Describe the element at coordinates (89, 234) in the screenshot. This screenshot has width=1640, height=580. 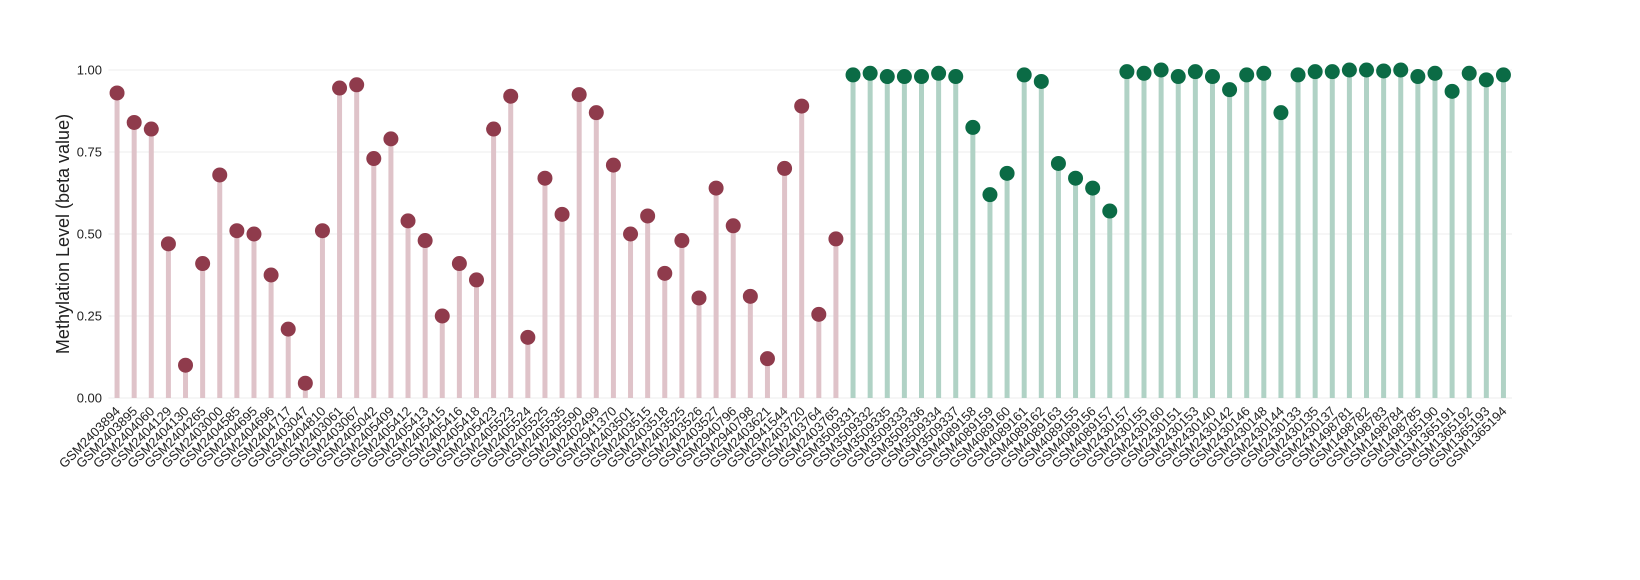
I see `y-tick-label: 0.50` at that location.